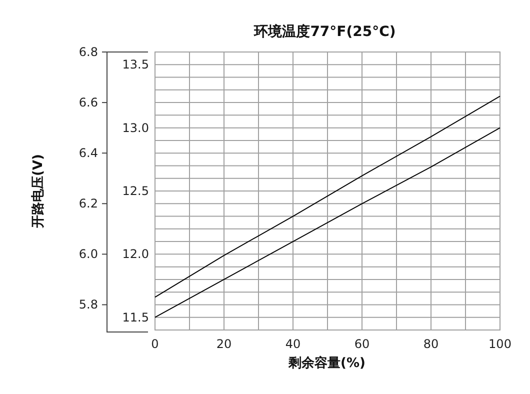 The height and width of the screenshot is (394, 530). I want to click on y2-tick-label: 13.0, so click(135, 127).